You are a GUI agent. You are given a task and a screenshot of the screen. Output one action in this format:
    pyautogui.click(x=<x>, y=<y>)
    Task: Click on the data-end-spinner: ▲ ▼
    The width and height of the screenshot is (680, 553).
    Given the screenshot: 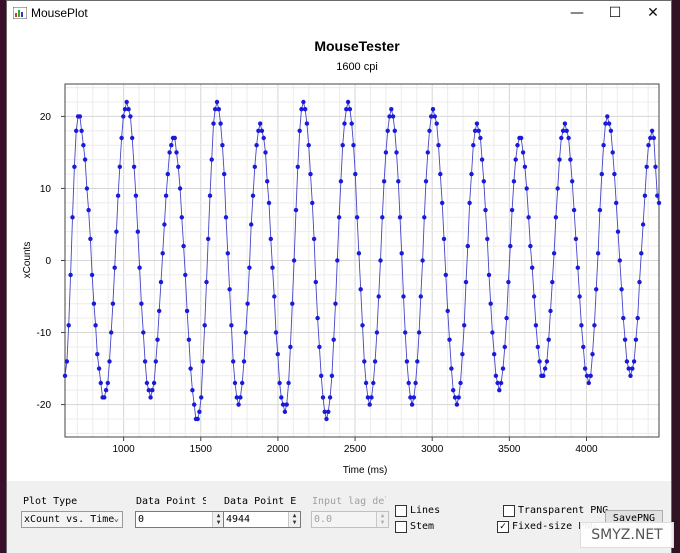 What is the action you would take?
    pyautogui.click(x=294, y=519)
    